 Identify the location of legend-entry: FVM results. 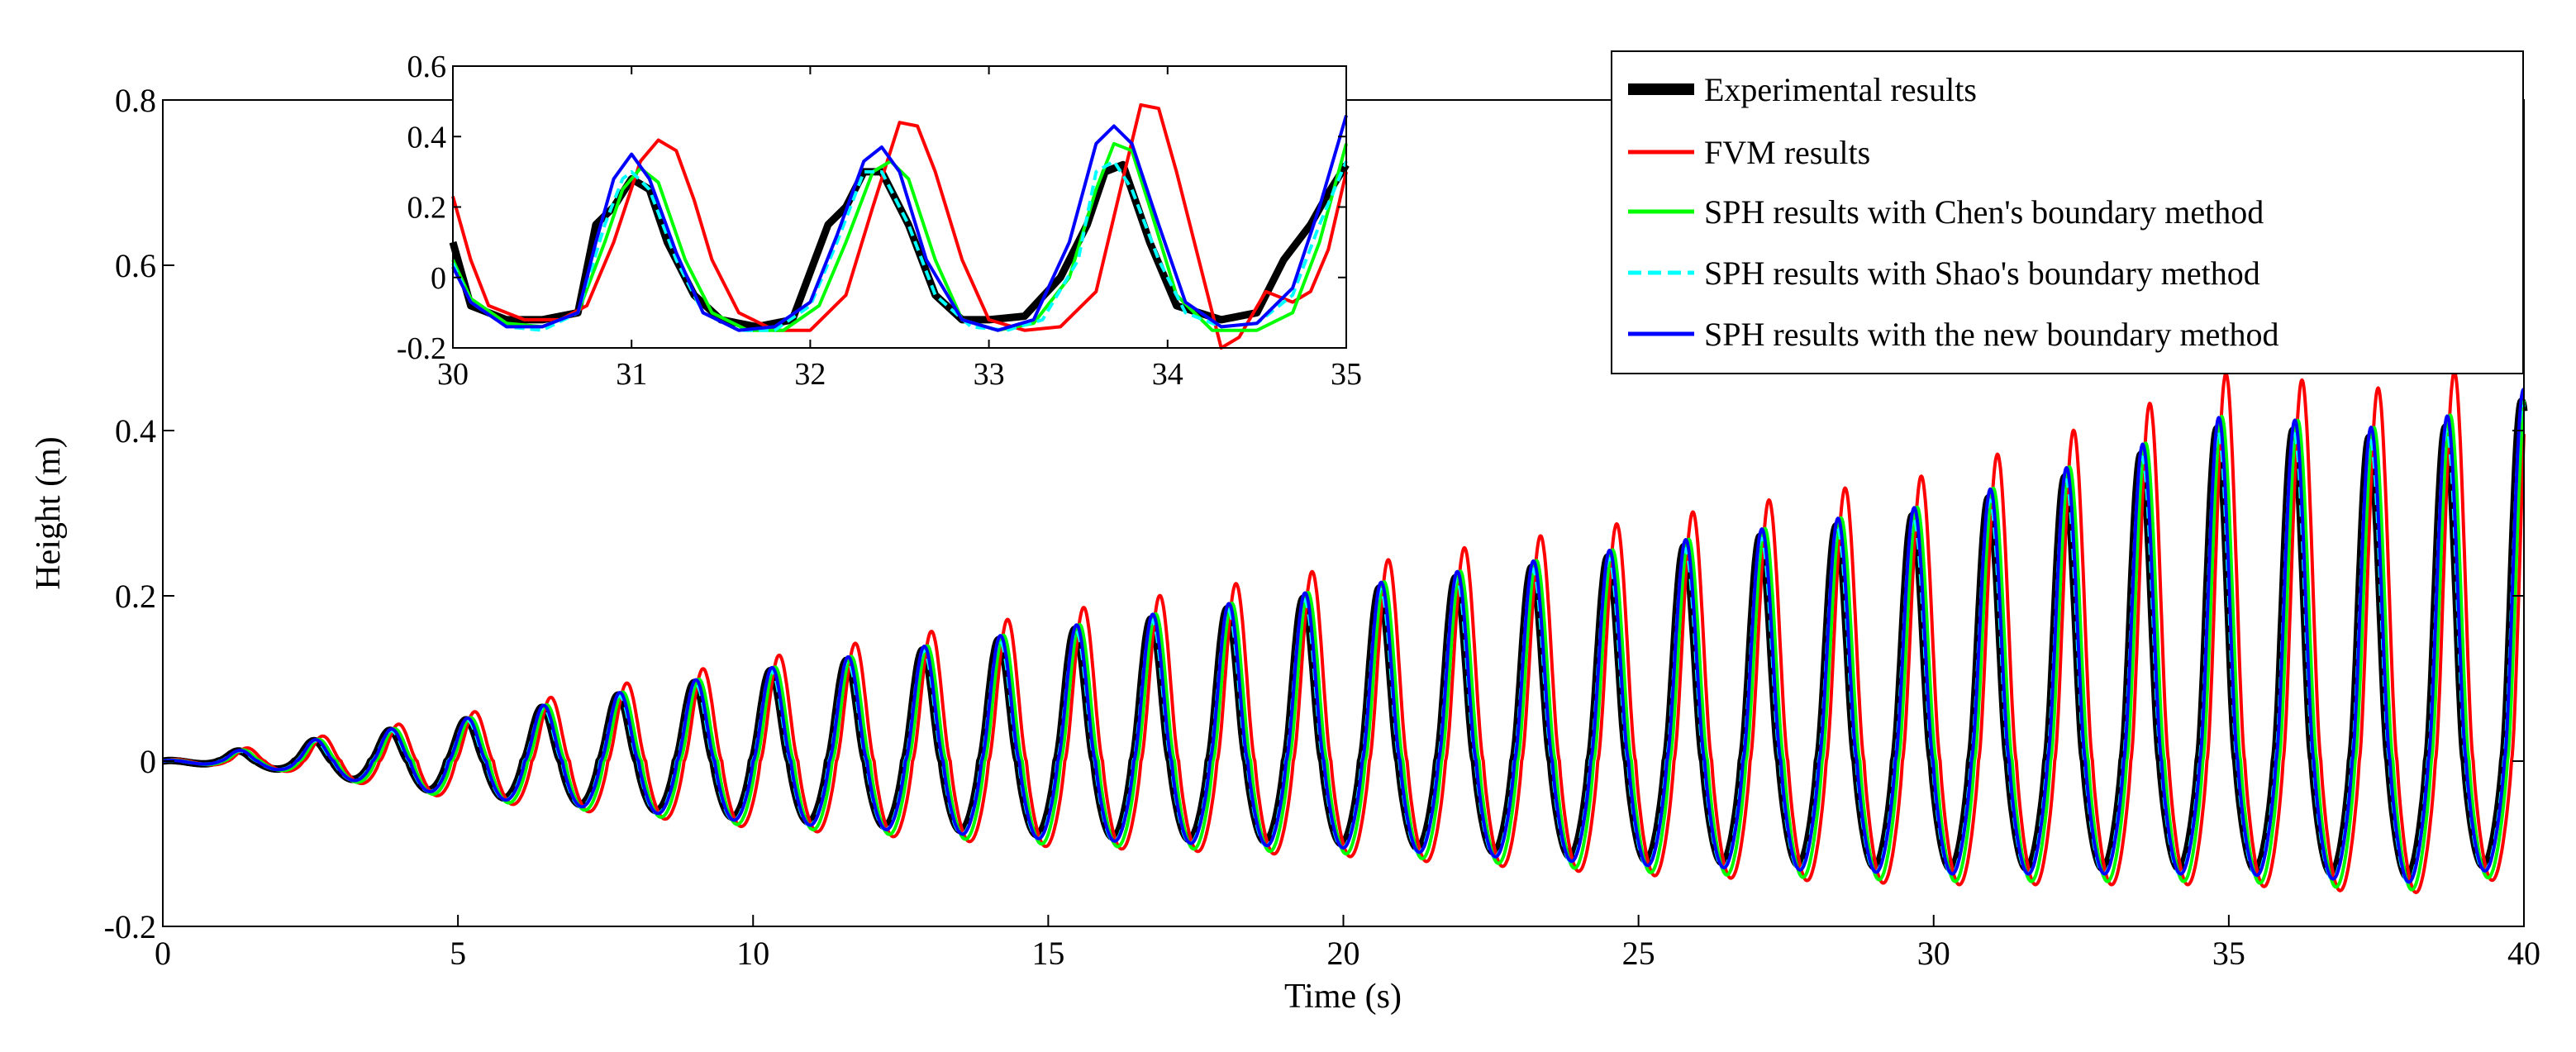
(1749, 153).